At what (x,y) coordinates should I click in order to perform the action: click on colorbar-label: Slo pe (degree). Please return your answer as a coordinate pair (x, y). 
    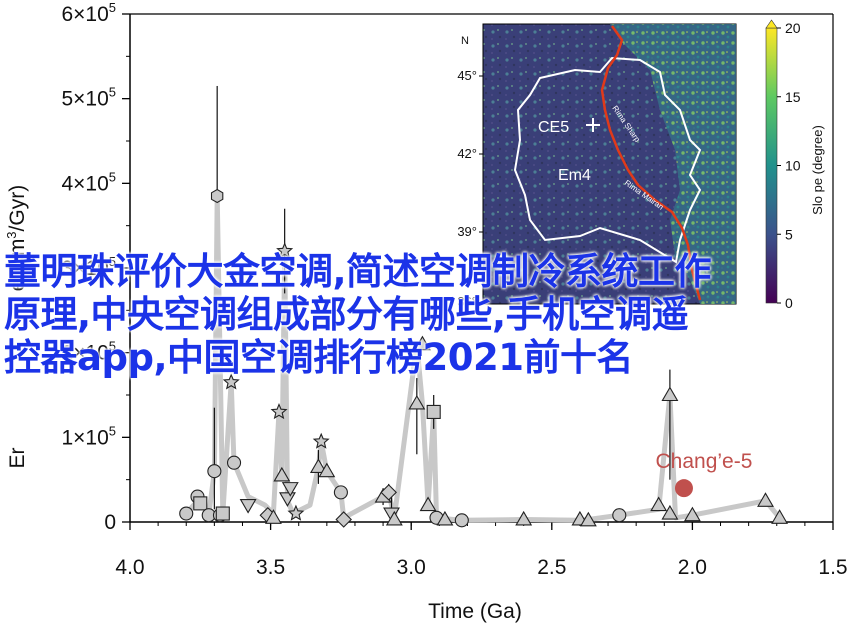
    Looking at the image, I should click on (817, 170).